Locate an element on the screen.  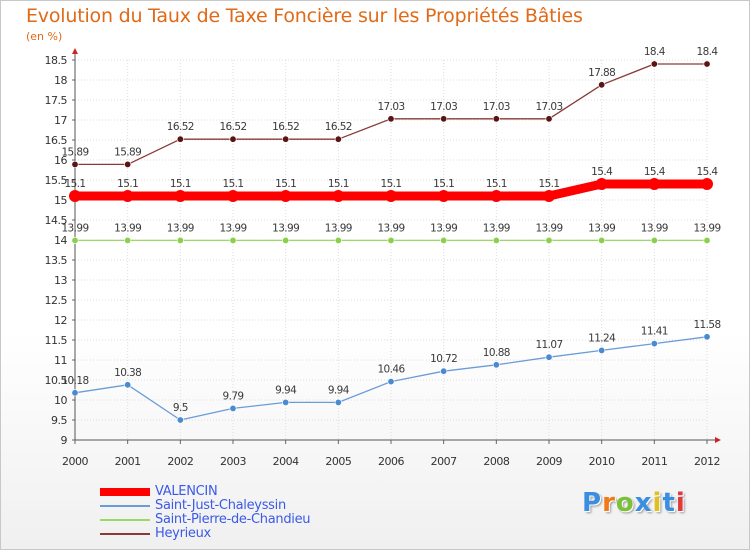
logo-letter: P is located at coordinates (592, 503).